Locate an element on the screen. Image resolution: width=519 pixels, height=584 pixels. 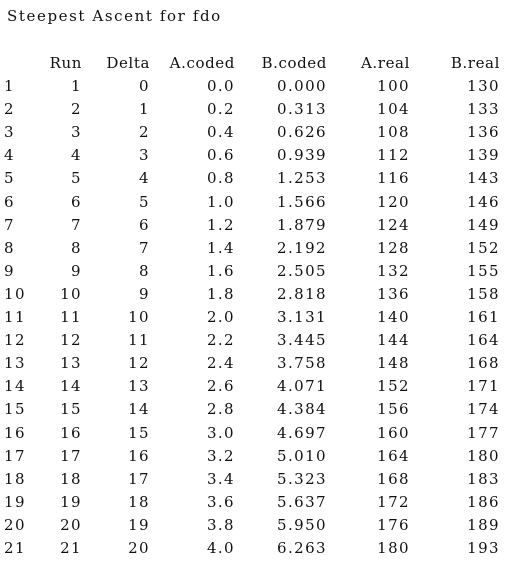
table-row: 4 4 3 0.6 0.939 112 139 is located at coordinates (252, 155).